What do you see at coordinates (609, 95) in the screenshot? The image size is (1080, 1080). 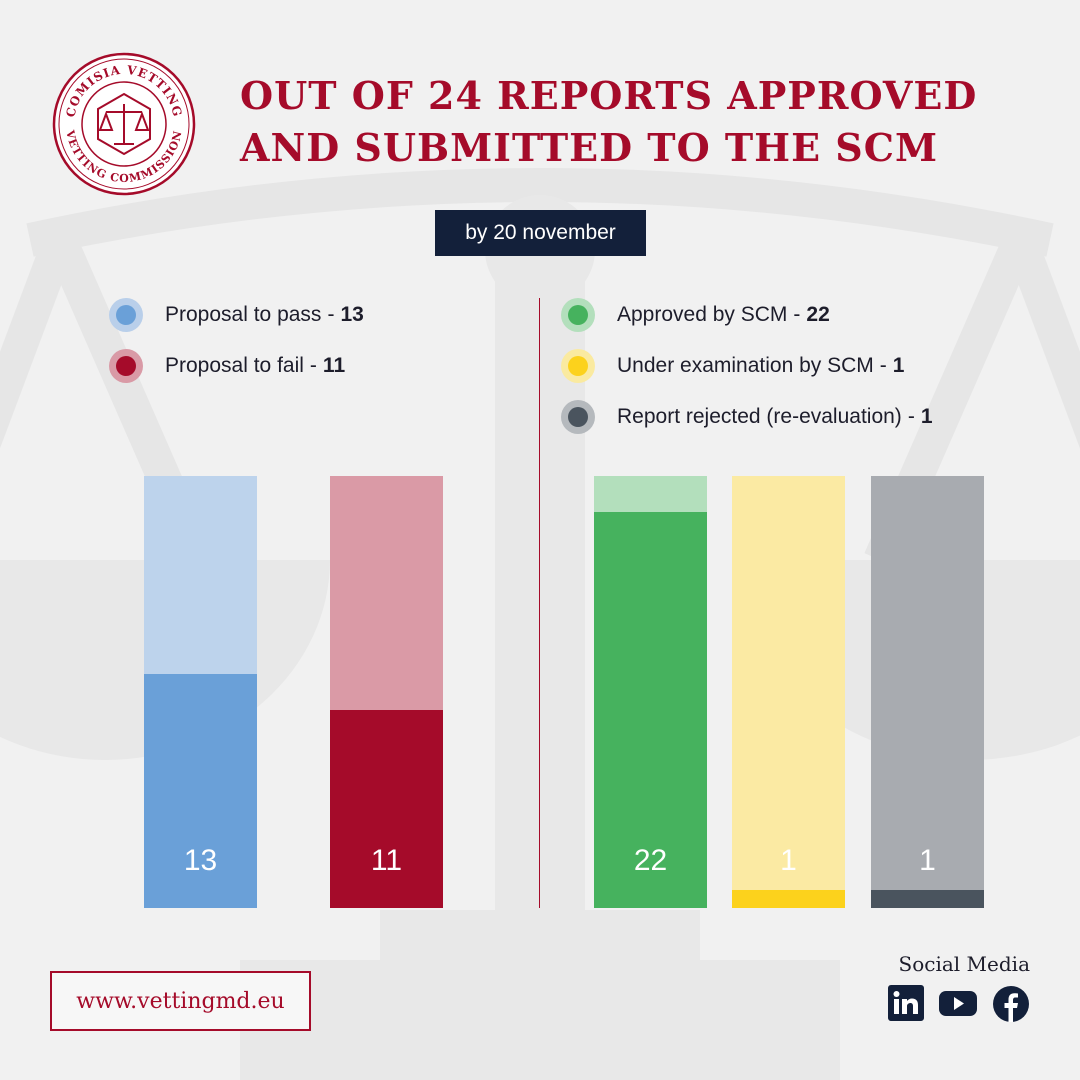 I see `title-line-1: OUT OF 24 REPORTS APPROVED` at bounding box center [609, 95].